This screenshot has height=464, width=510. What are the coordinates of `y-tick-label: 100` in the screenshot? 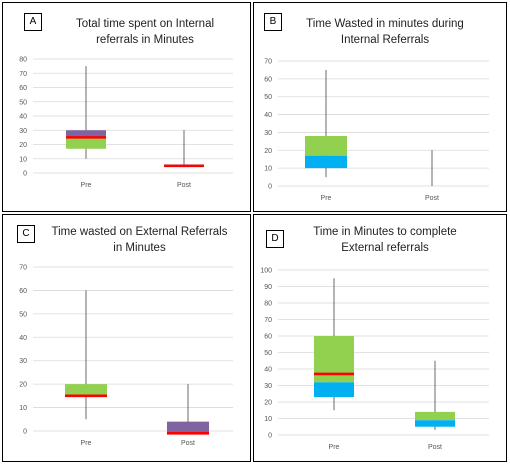 It's located at (266, 271).